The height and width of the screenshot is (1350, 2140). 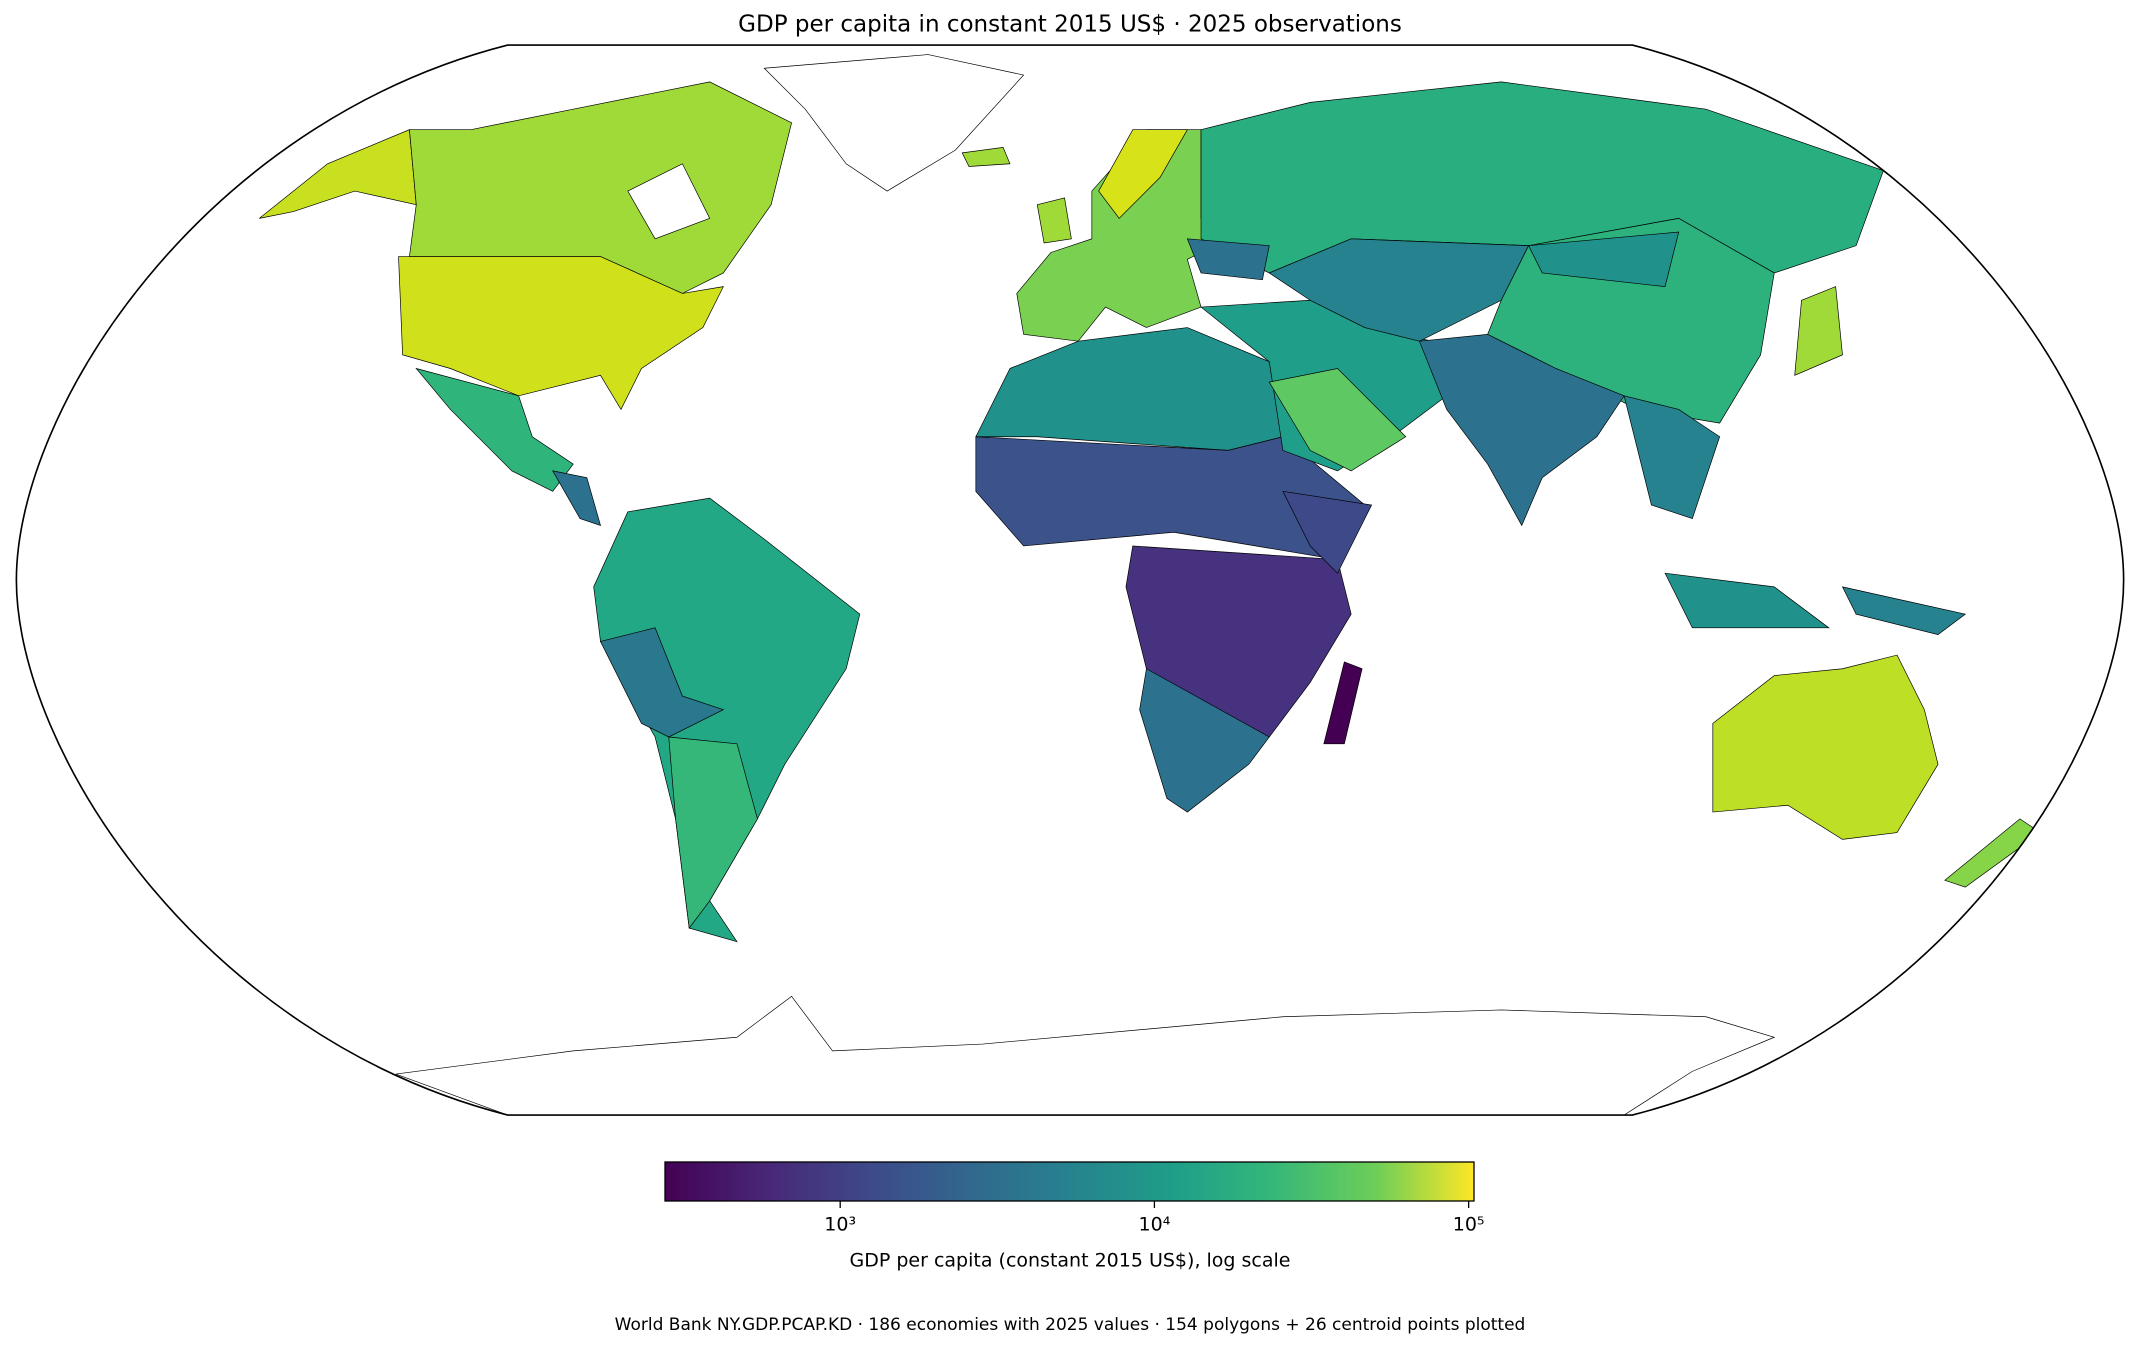 What do you see at coordinates (1469, 1225) in the screenshot?
I see `colorbar-tick-label: 10⁵` at bounding box center [1469, 1225].